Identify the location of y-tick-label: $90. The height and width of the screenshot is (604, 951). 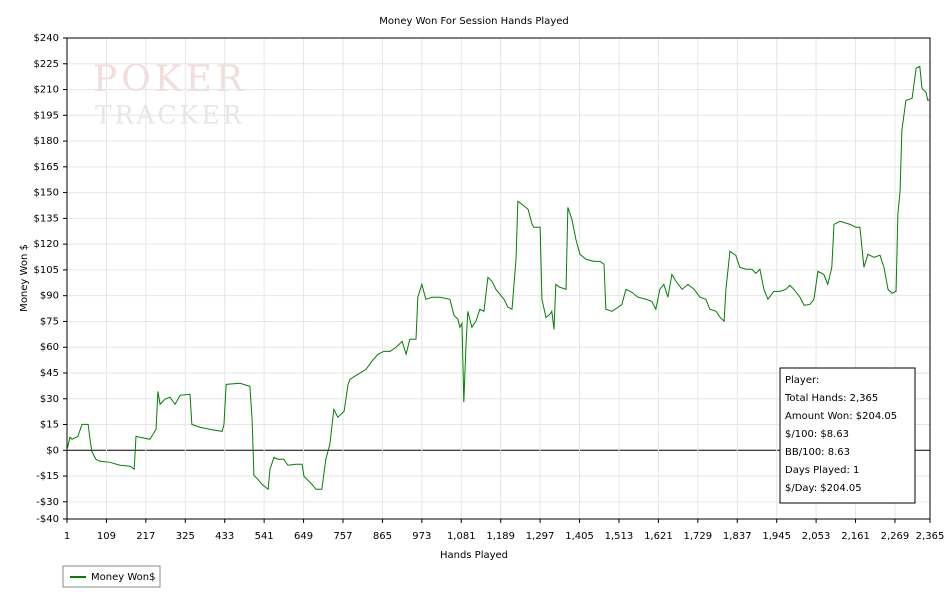
(49, 296).